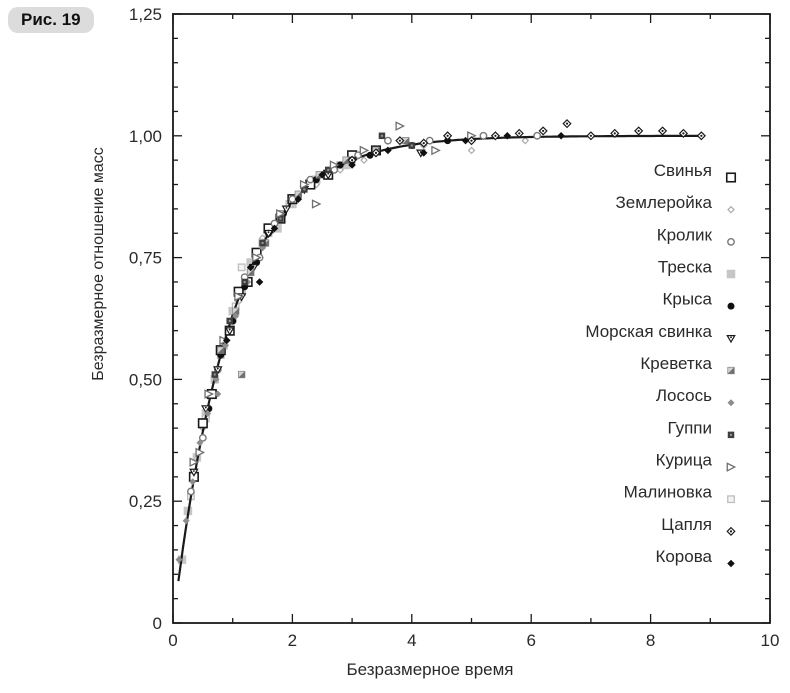 The image size is (790, 693). Describe the element at coordinates (685, 267) in the screenshot. I see `legend-label-cod: Треска` at that location.